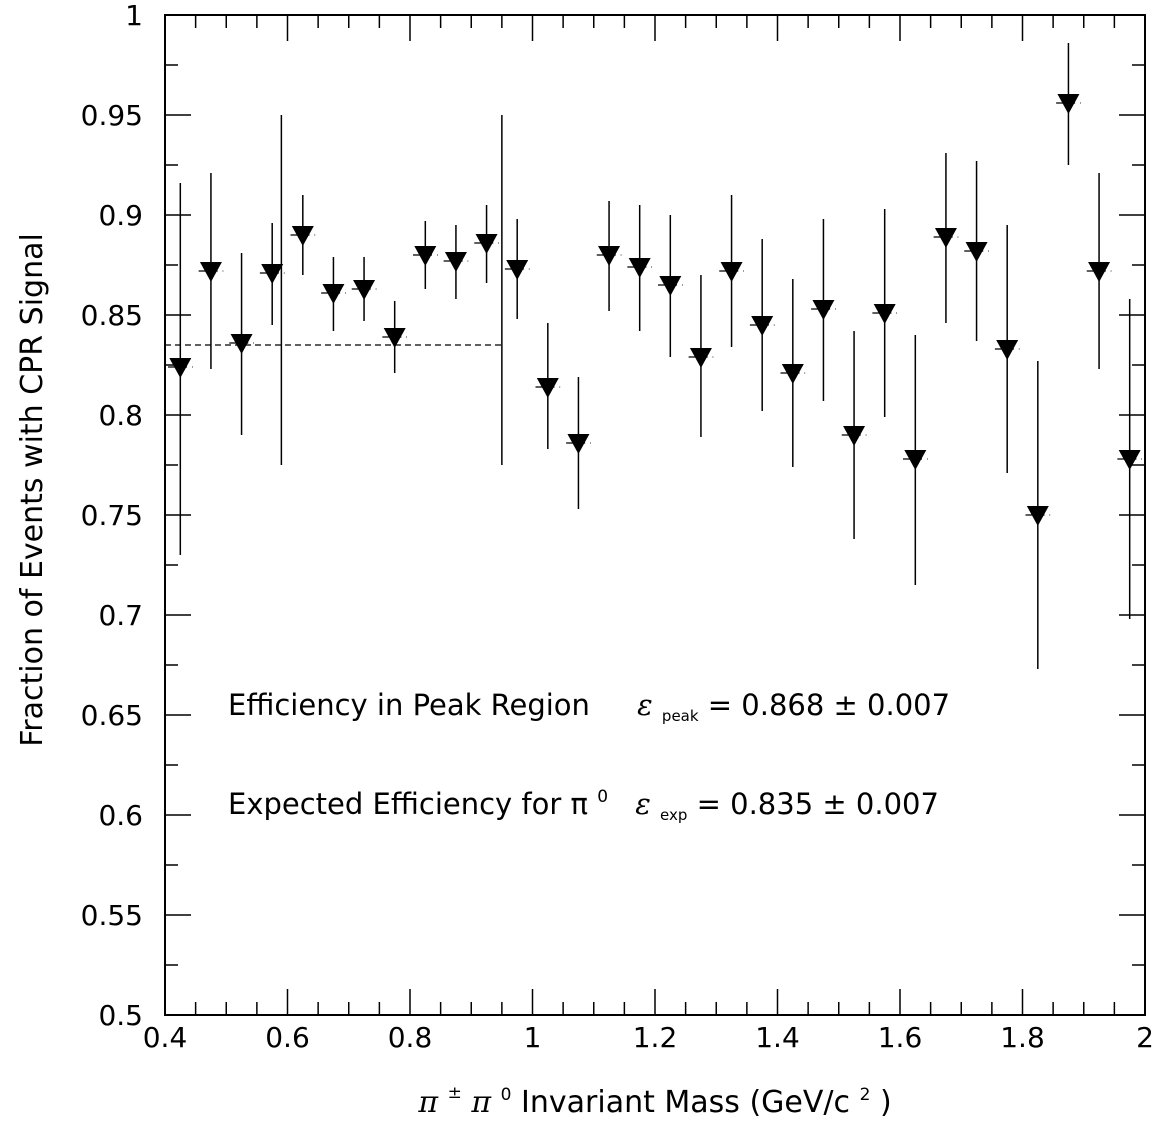  Describe the element at coordinates (410, 1037) in the screenshot. I see `x-tick-label: 0.8` at that location.